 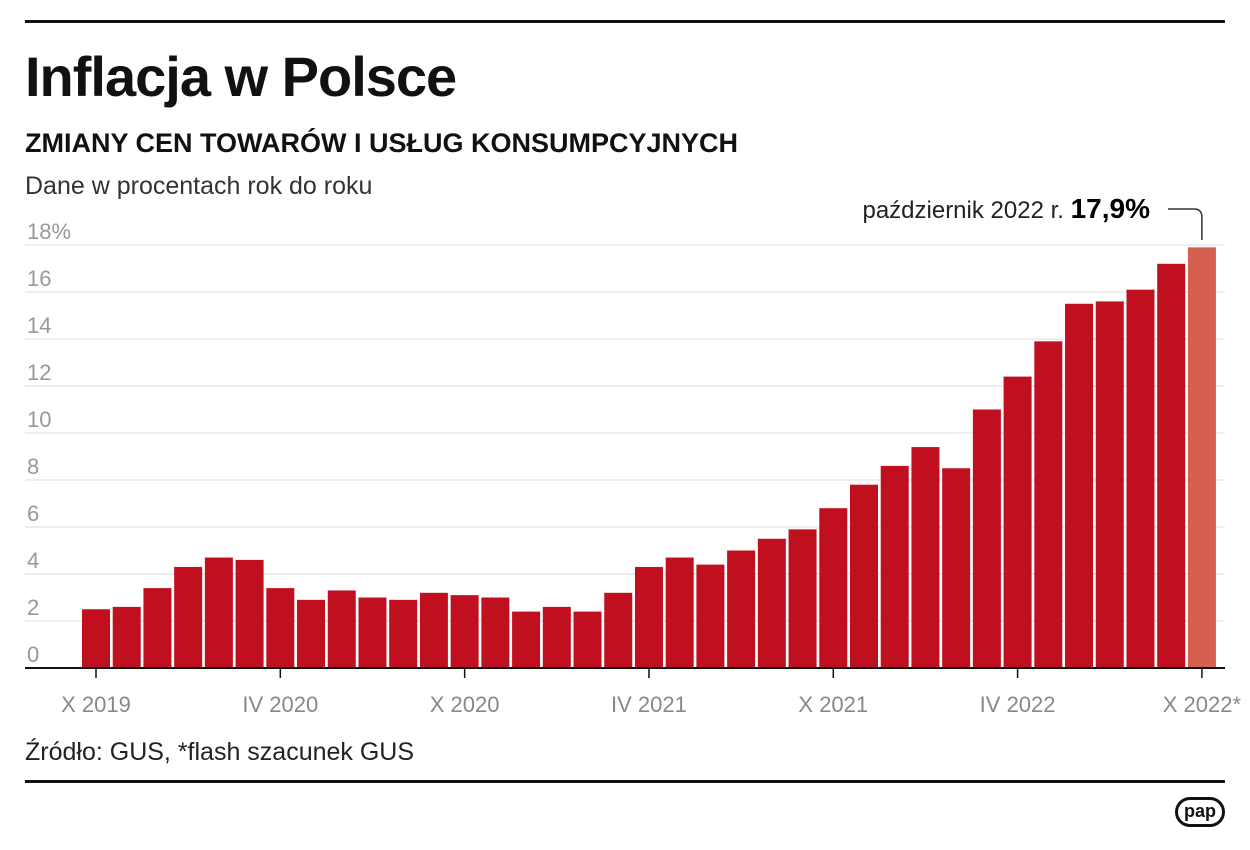 What do you see at coordinates (649, 704) in the screenshot?
I see `x-tick-label: IV 2021` at bounding box center [649, 704].